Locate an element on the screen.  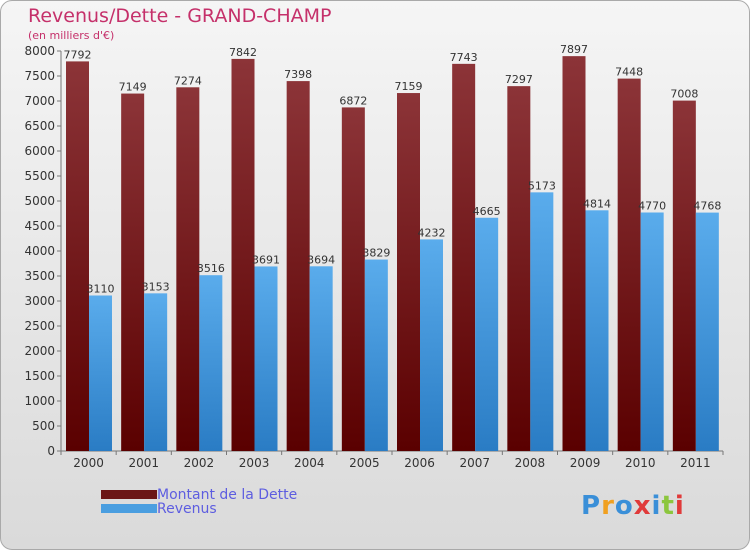
y-tick-label: 4500 is located at coordinates (39, 226).